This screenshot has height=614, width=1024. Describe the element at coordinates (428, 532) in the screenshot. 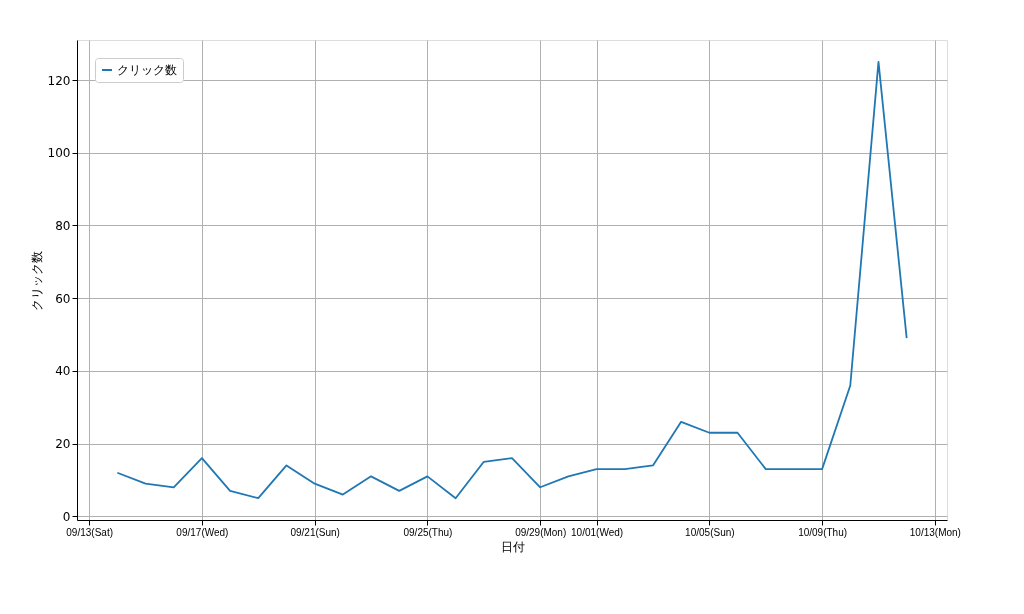

I see `x-tick-label: 09/25(Thu)` at that location.